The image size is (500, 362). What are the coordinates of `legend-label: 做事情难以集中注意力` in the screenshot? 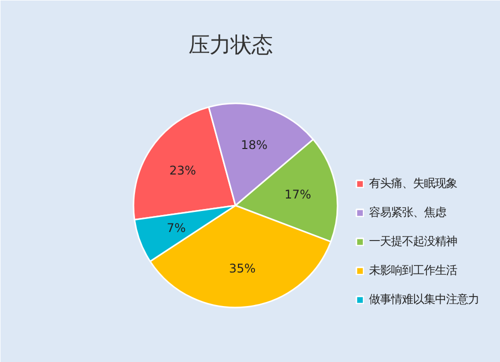 It's located at (424, 299).